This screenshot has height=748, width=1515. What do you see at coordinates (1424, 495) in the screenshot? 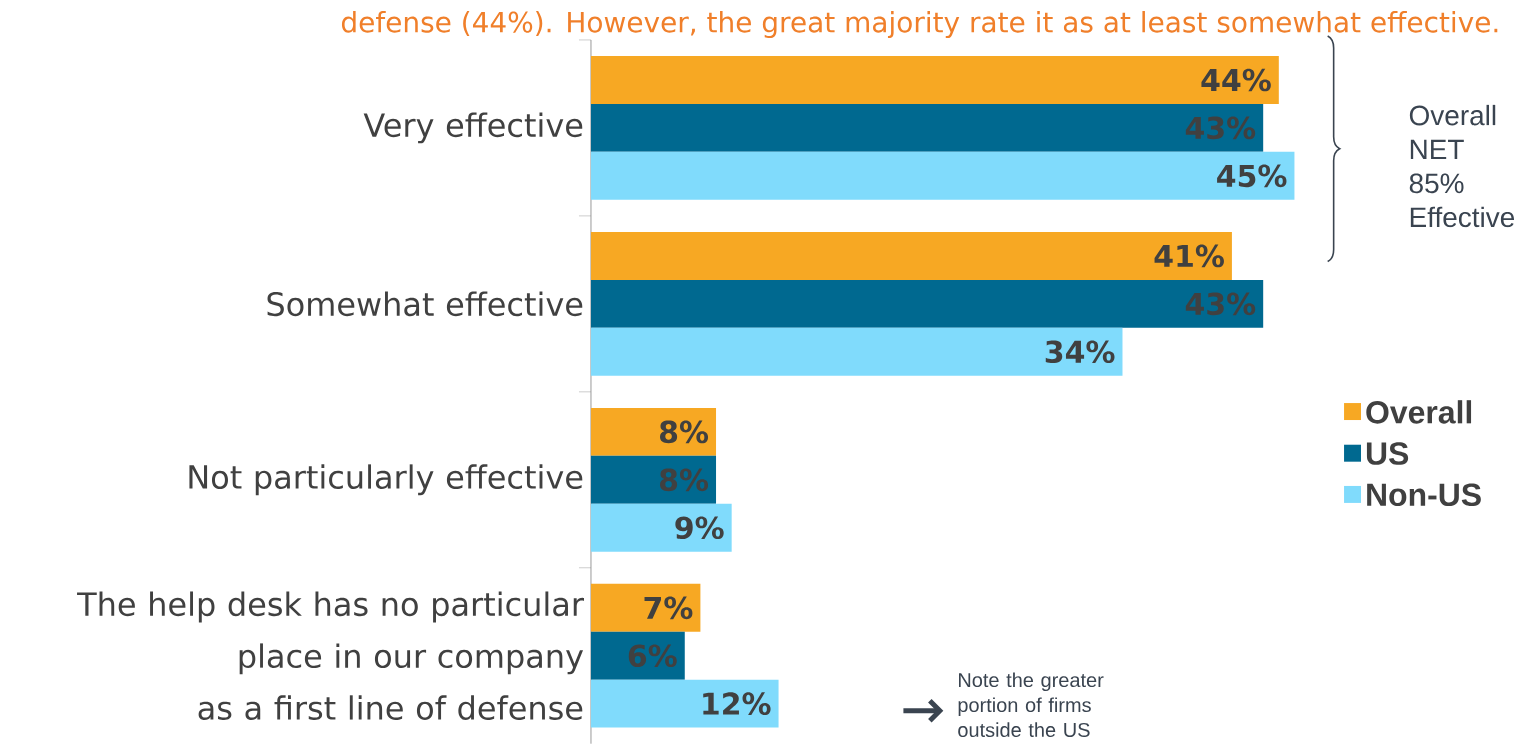
I see `legend-label: Non-US` at bounding box center [1424, 495].